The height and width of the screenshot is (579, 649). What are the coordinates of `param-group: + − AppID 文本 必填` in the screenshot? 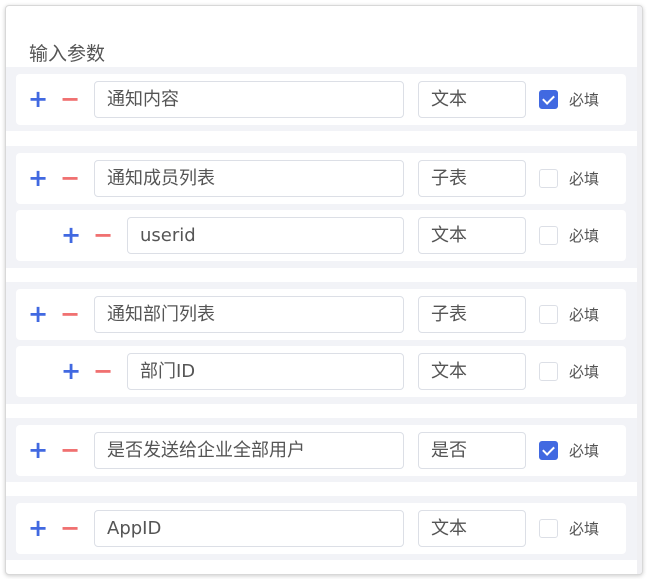 It's located at (322, 528).